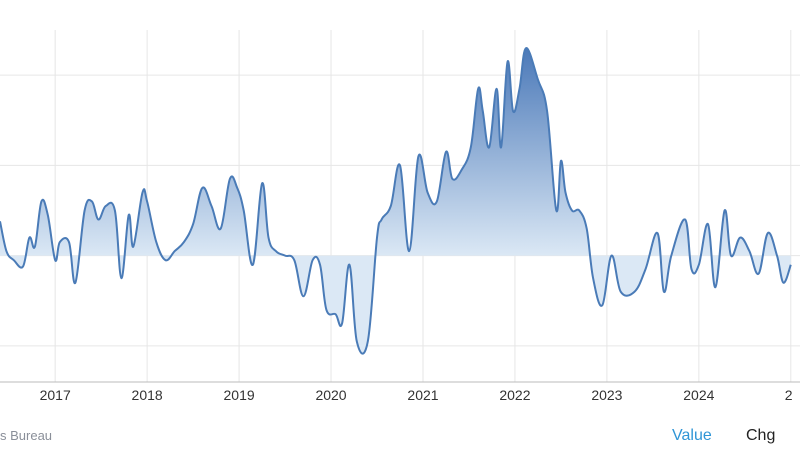  Describe the element at coordinates (422, 395) in the screenshot. I see `x-tick-label: 2021` at that location.